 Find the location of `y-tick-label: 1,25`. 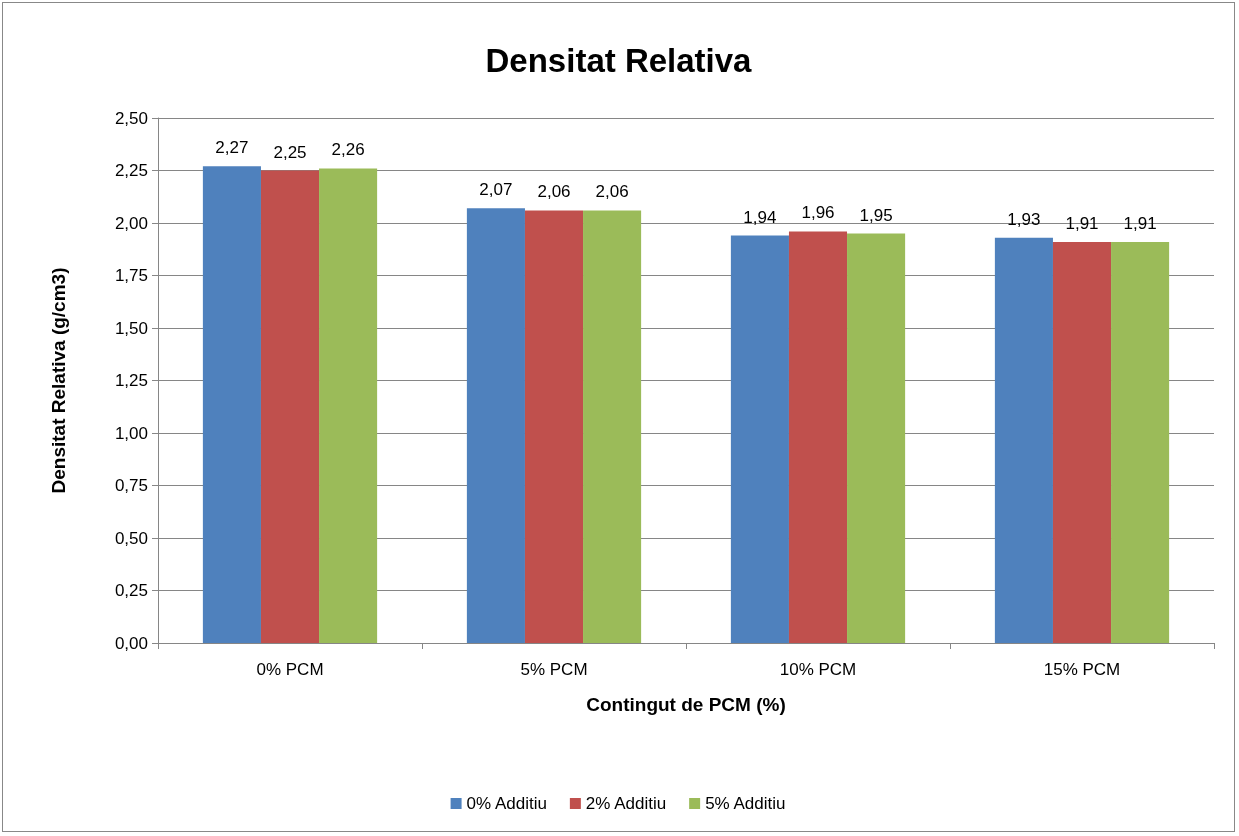

y-tick-label: 1,25 is located at coordinates (131, 380).